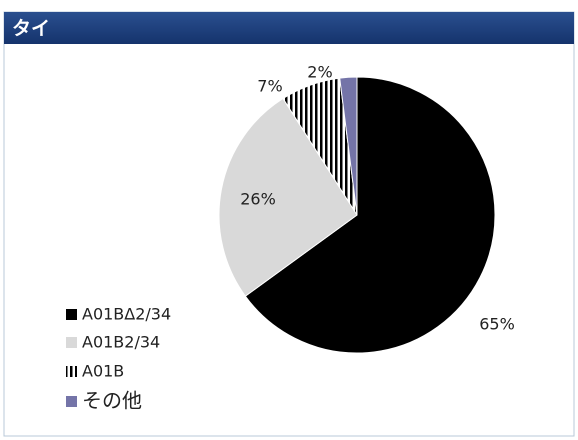 The image size is (578, 440). Describe the element at coordinates (258, 199) in the screenshot. I see `data-label: 26%` at that location.